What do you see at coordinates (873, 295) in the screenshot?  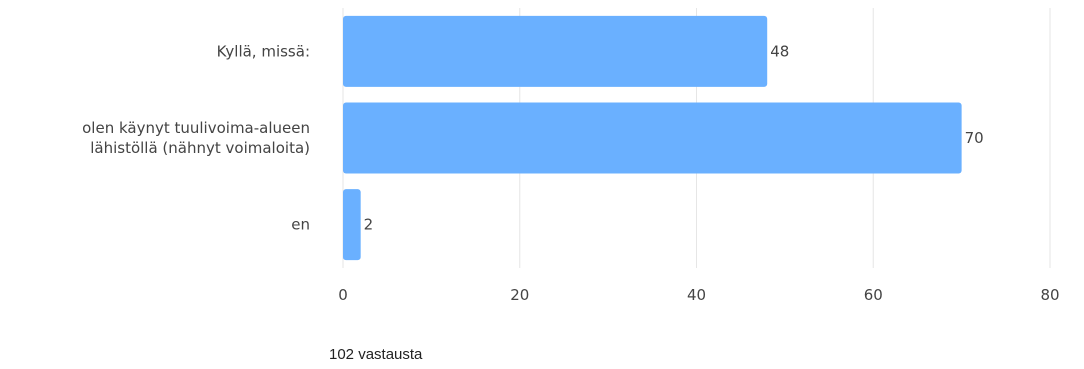 I see `x-tick-label: 60` at bounding box center [873, 295].